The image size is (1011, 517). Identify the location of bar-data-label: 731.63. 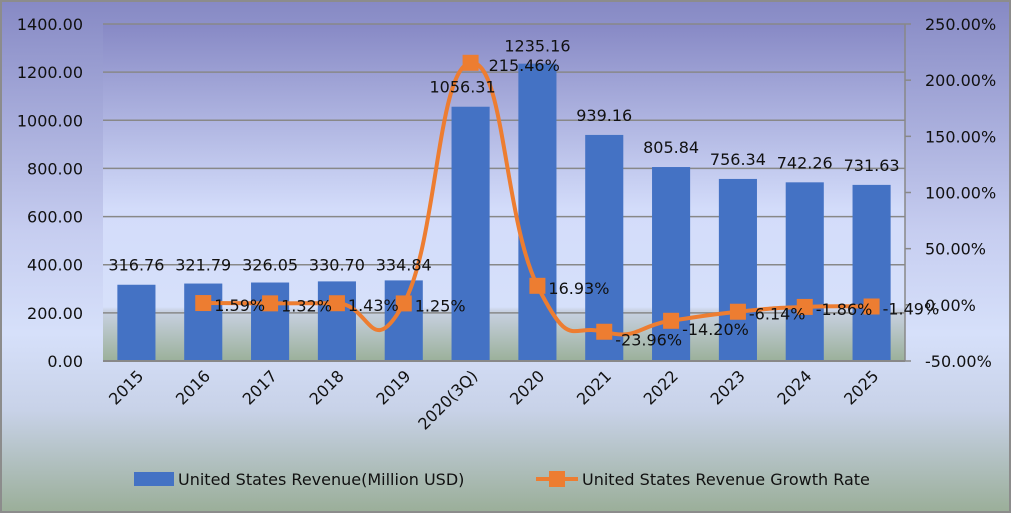
(872, 165).